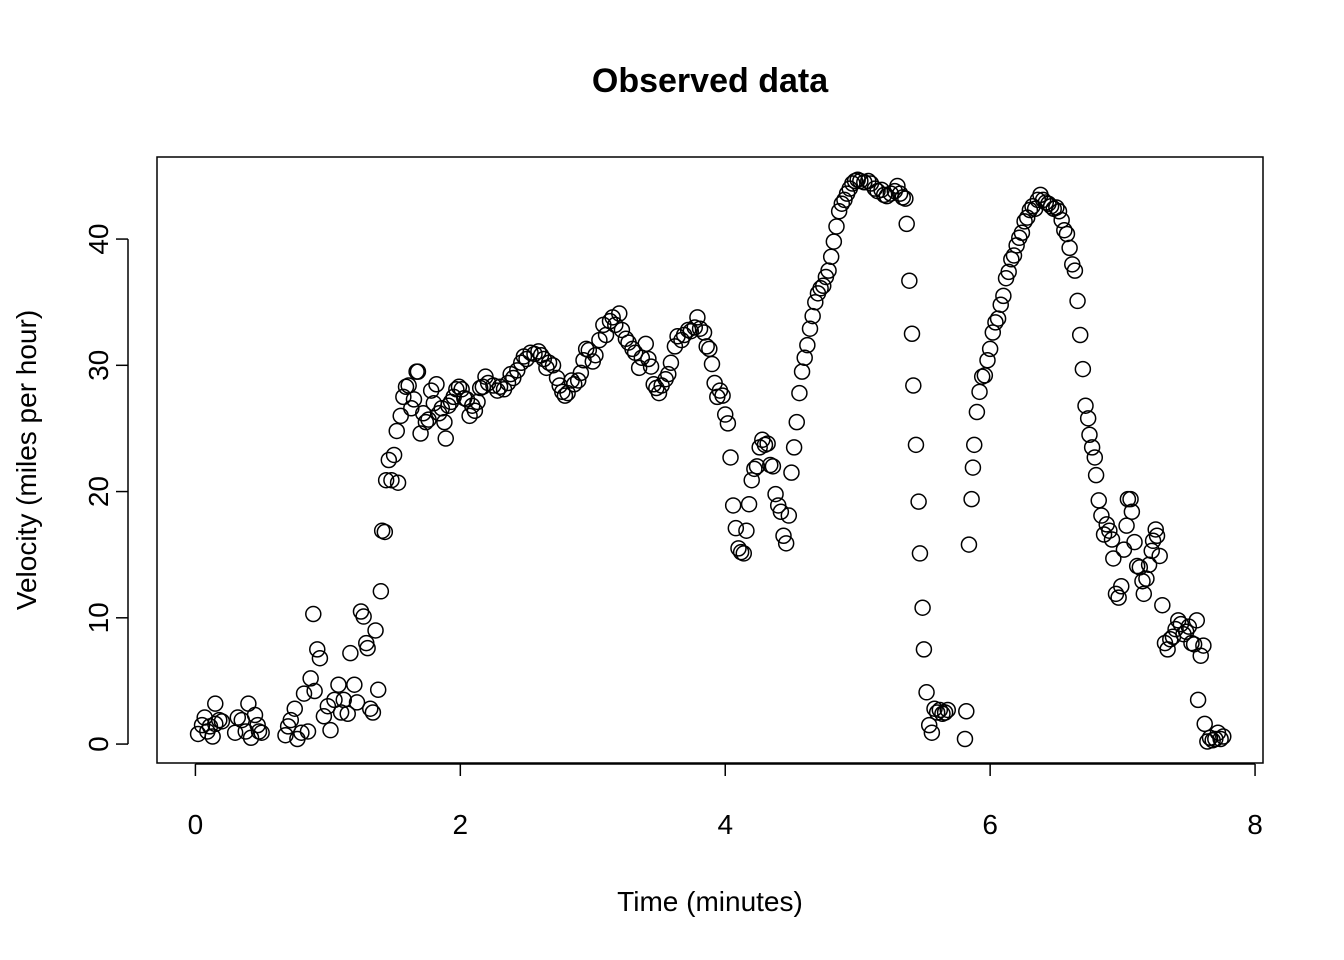 The width and height of the screenshot is (1344, 960). I want to click on x-tick-label: 8, so click(1255, 824).